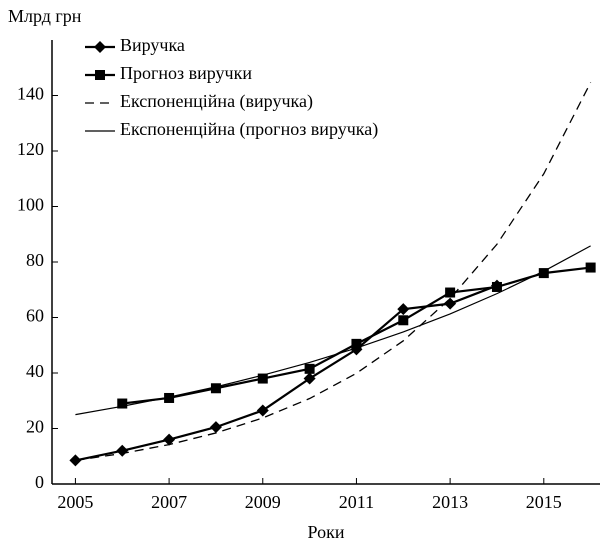 The width and height of the screenshot is (604, 546). I want to click on y-tick-label: 0, so click(39, 482).